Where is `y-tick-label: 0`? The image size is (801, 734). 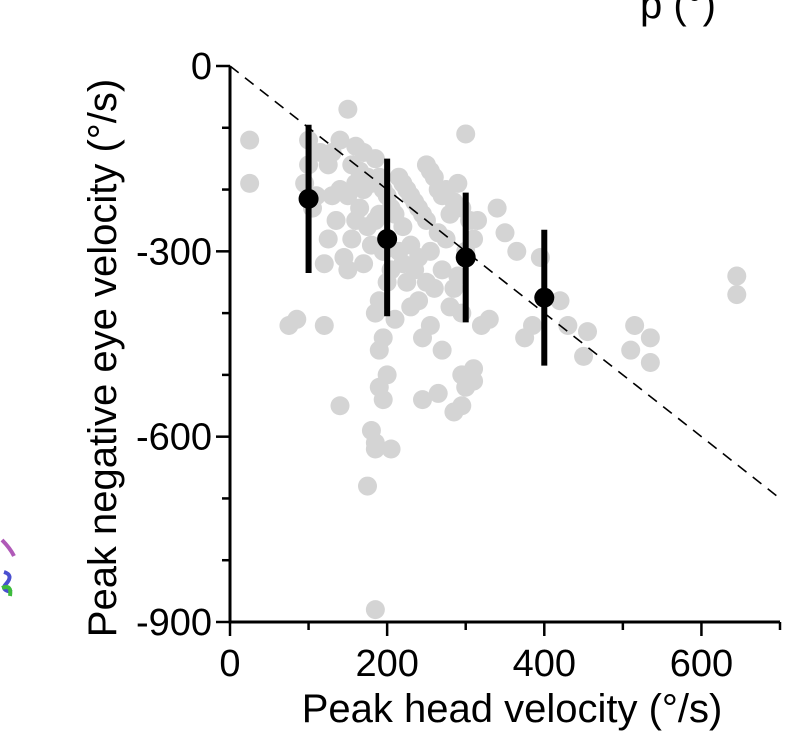 y-tick-label: 0 is located at coordinates (201, 67).